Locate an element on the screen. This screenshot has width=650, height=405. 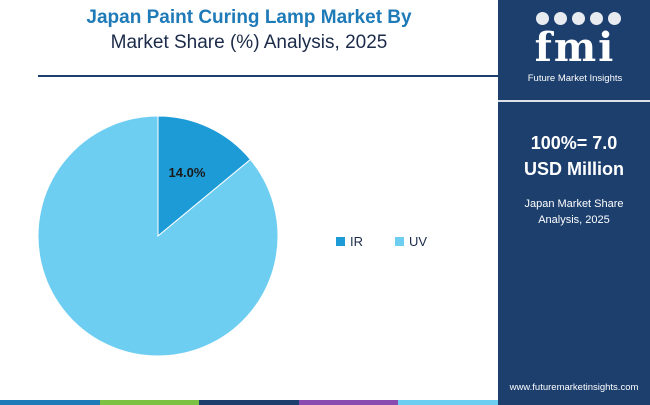
chart-title-line1: Japan Paint Curing Lamp Market By is located at coordinates (249, 17).